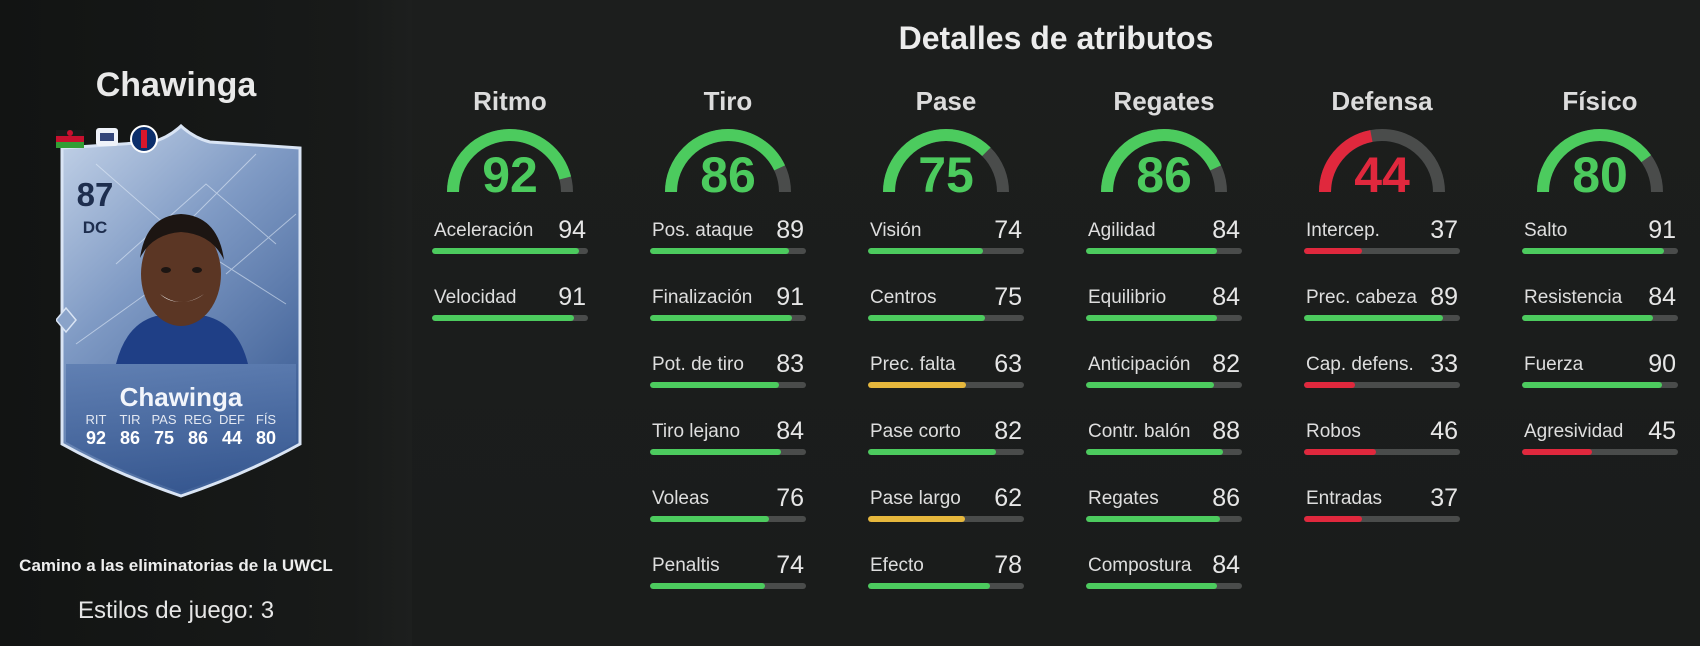 The height and width of the screenshot is (646, 1700). I want to click on attribute-value: 75, so click(1008, 297).